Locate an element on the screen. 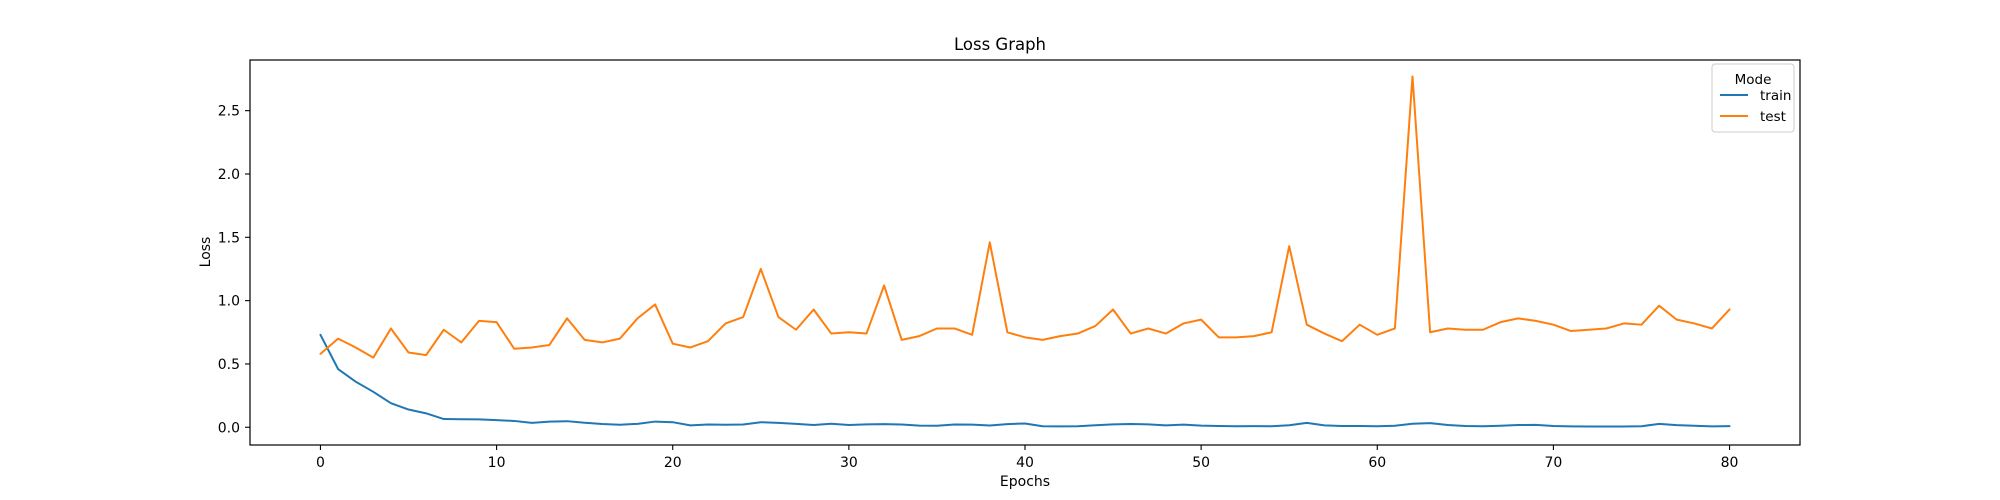 The width and height of the screenshot is (2000, 500). y-axis-label: Loss is located at coordinates (206, 252).